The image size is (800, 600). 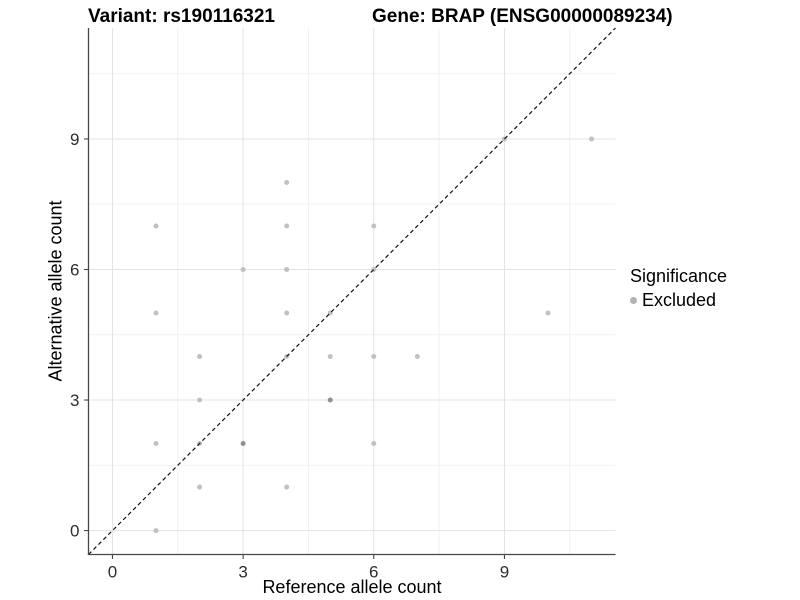 What do you see at coordinates (112, 572) in the screenshot?
I see `x-tick-label-0: 0` at bounding box center [112, 572].